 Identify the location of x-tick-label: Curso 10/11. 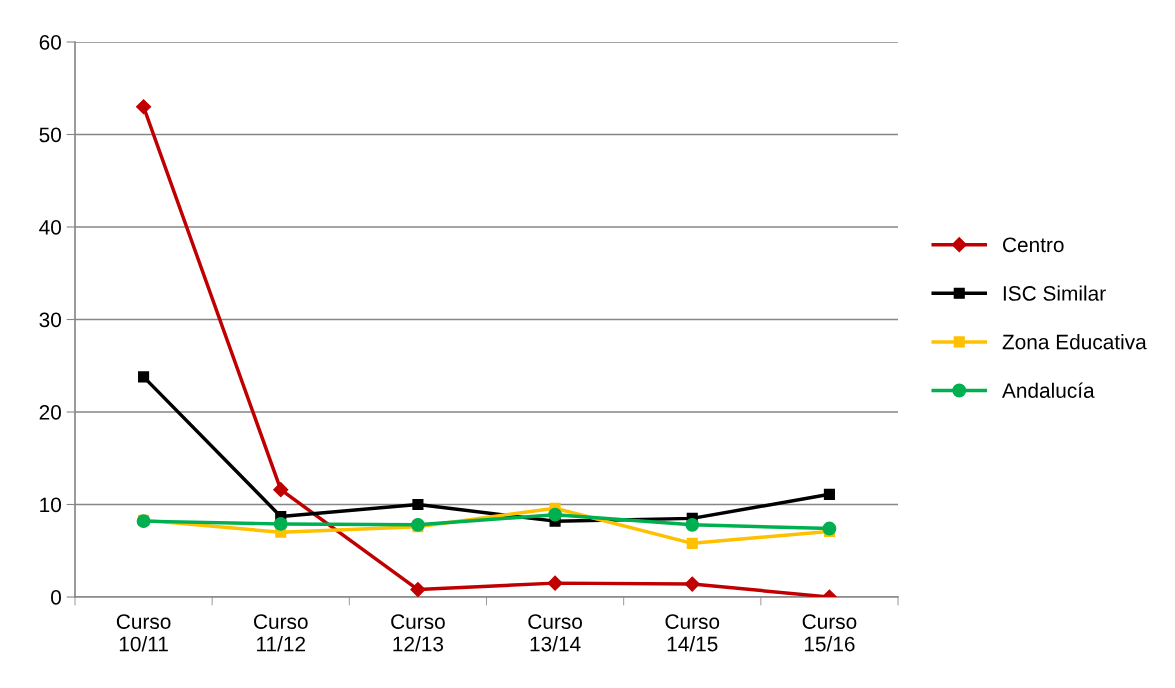
(143, 633).